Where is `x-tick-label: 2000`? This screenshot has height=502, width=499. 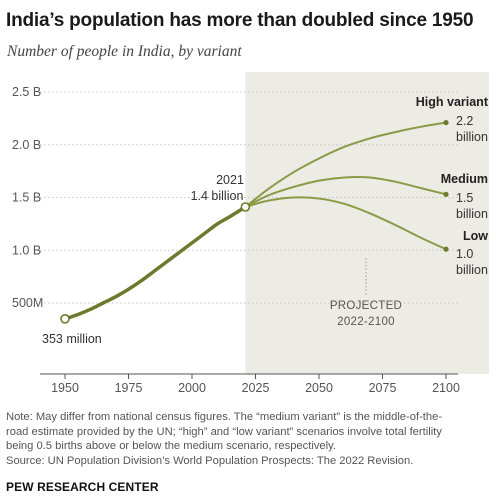
x-tick-label: 2000 is located at coordinates (192, 388).